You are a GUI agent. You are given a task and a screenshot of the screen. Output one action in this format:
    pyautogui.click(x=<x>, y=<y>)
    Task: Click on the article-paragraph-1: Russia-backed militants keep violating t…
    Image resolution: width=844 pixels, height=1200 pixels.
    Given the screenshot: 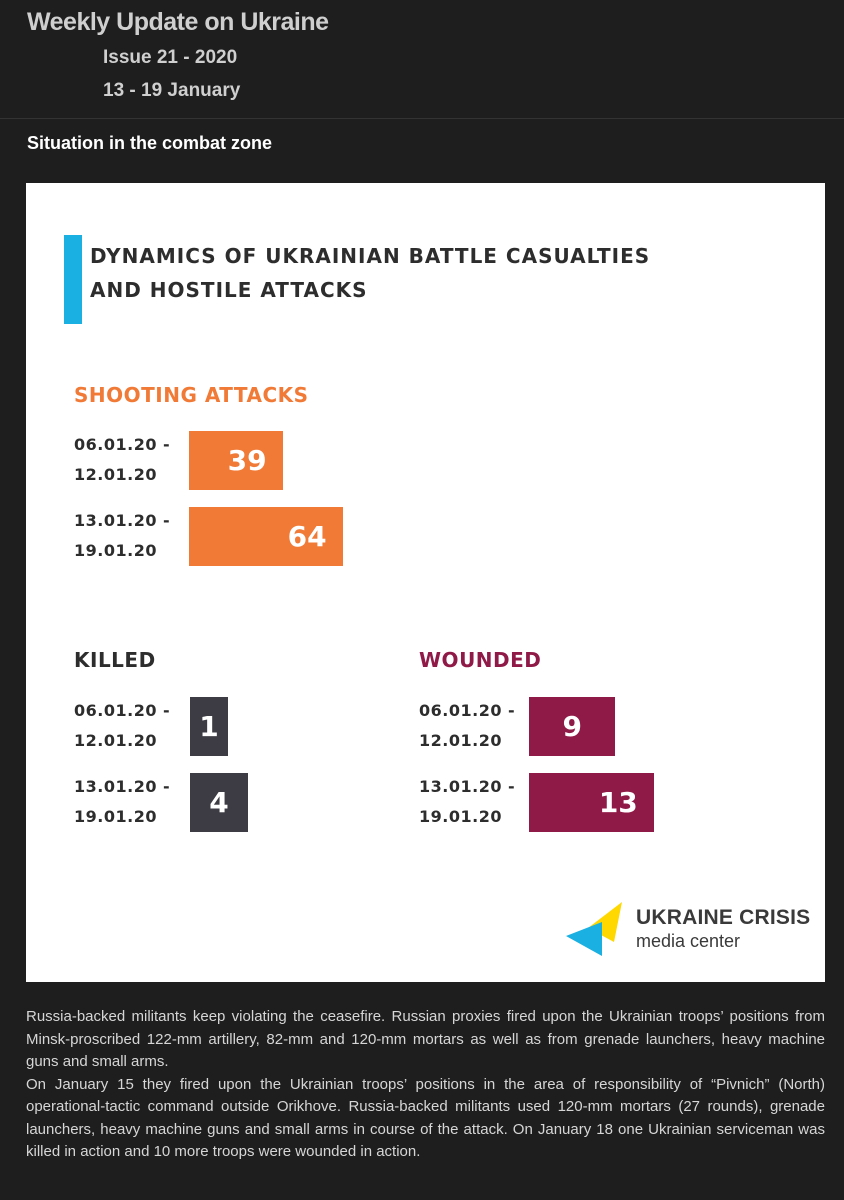 What is the action you would take?
    pyautogui.click(x=425, y=1039)
    